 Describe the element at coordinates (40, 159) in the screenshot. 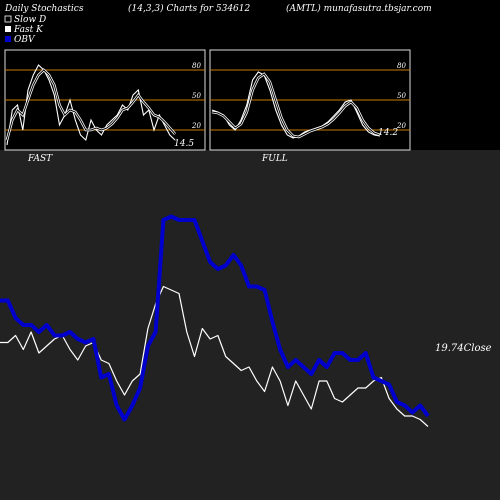

I see `fast-panel-title: FAST` at that location.